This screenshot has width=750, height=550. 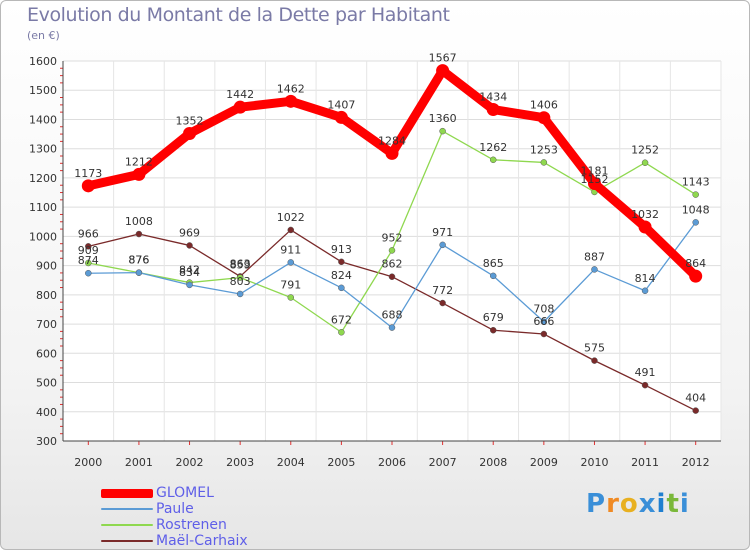 What do you see at coordinates (189, 232) in the screenshot?
I see `data-label-ma-l-carhaix: 969` at bounding box center [189, 232].